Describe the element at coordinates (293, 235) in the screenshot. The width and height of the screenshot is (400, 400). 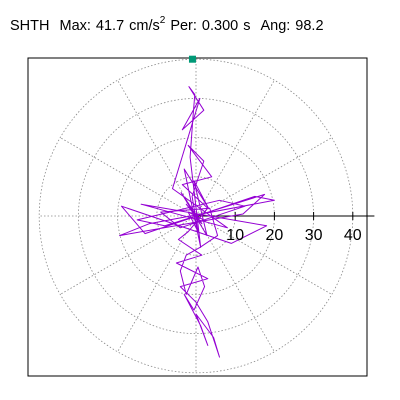
I see `radial-tick-labels: 10 20 30 40` at that location.